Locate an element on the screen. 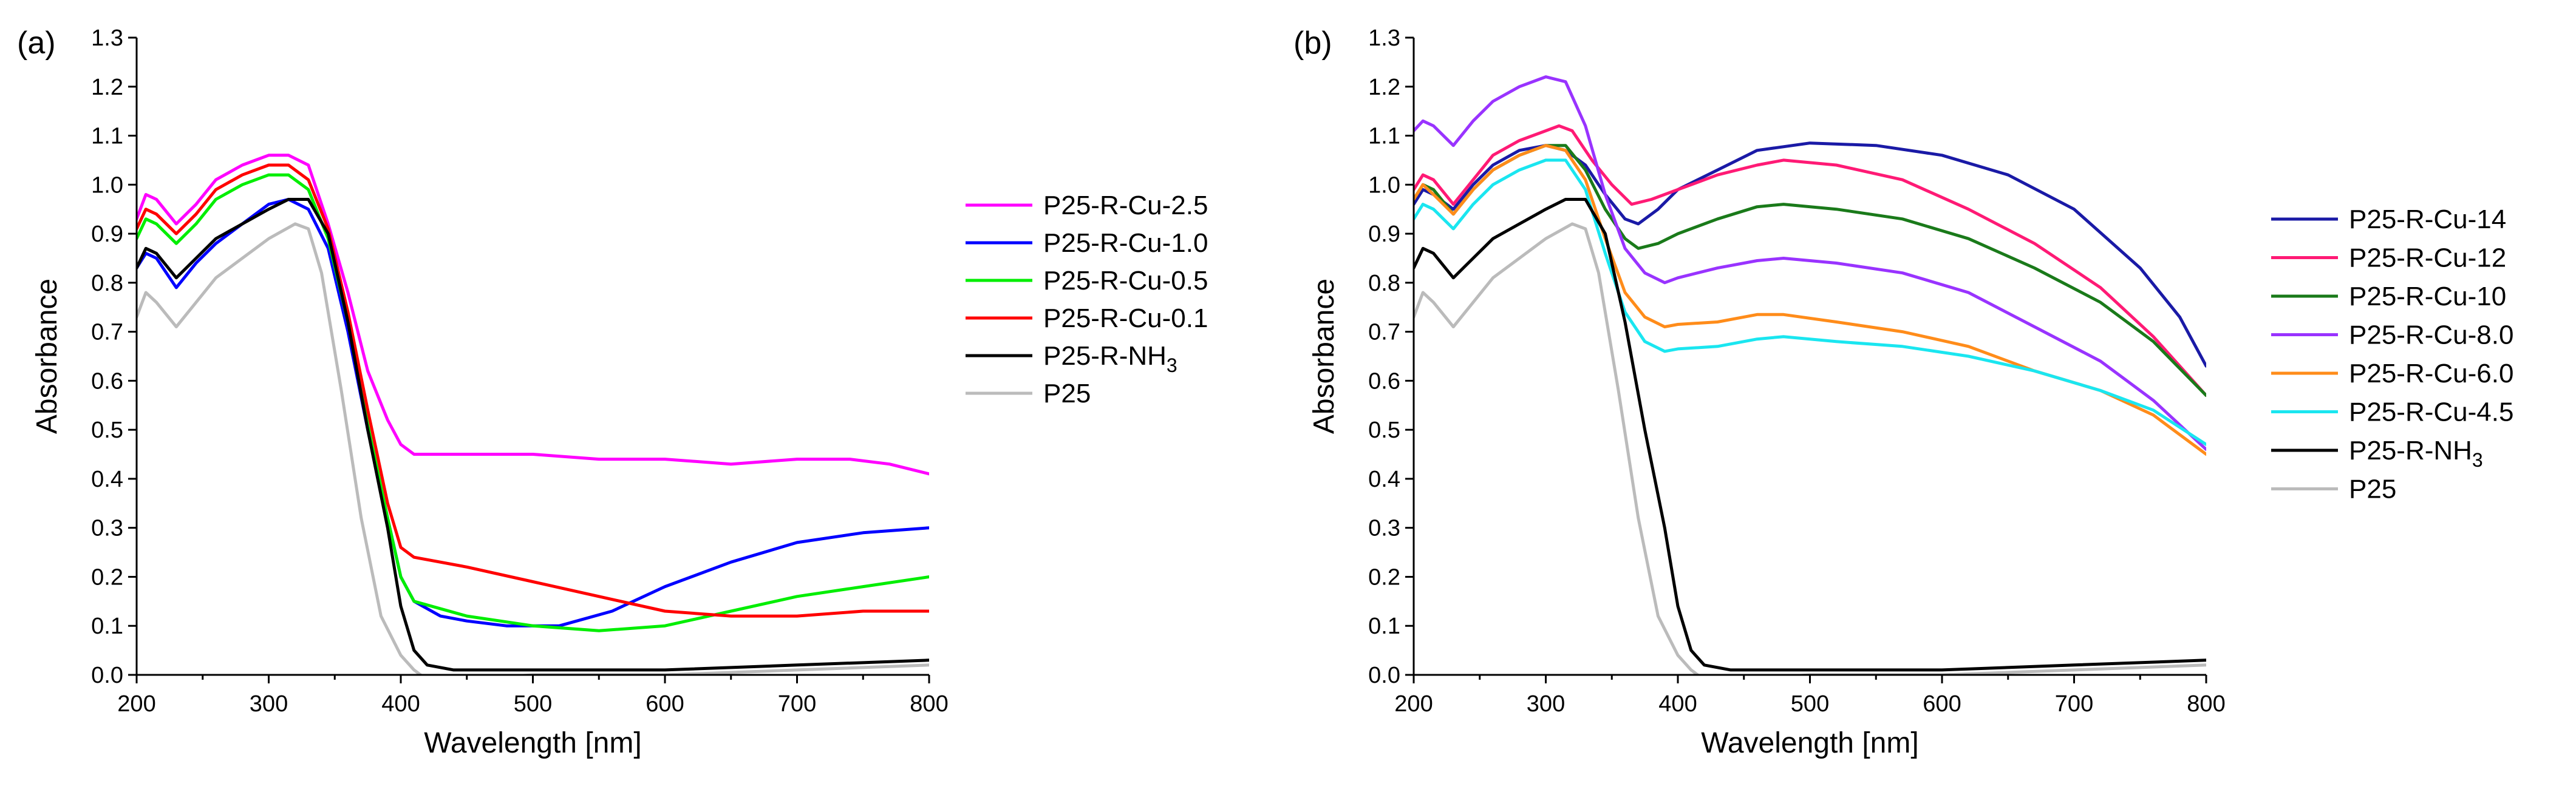 The height and width of the screenshot is (792, 2576). chart-a-x-tick-label: 400 is located at coordinates (401, 704).